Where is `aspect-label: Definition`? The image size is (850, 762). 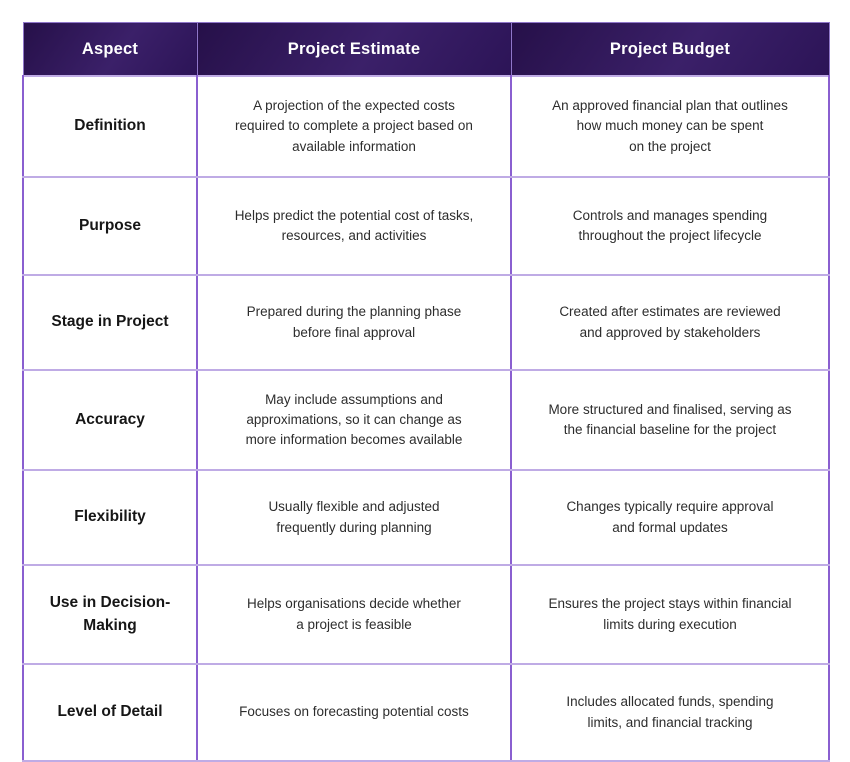
aspect-label: Definition is located at coordinates (110, 126).